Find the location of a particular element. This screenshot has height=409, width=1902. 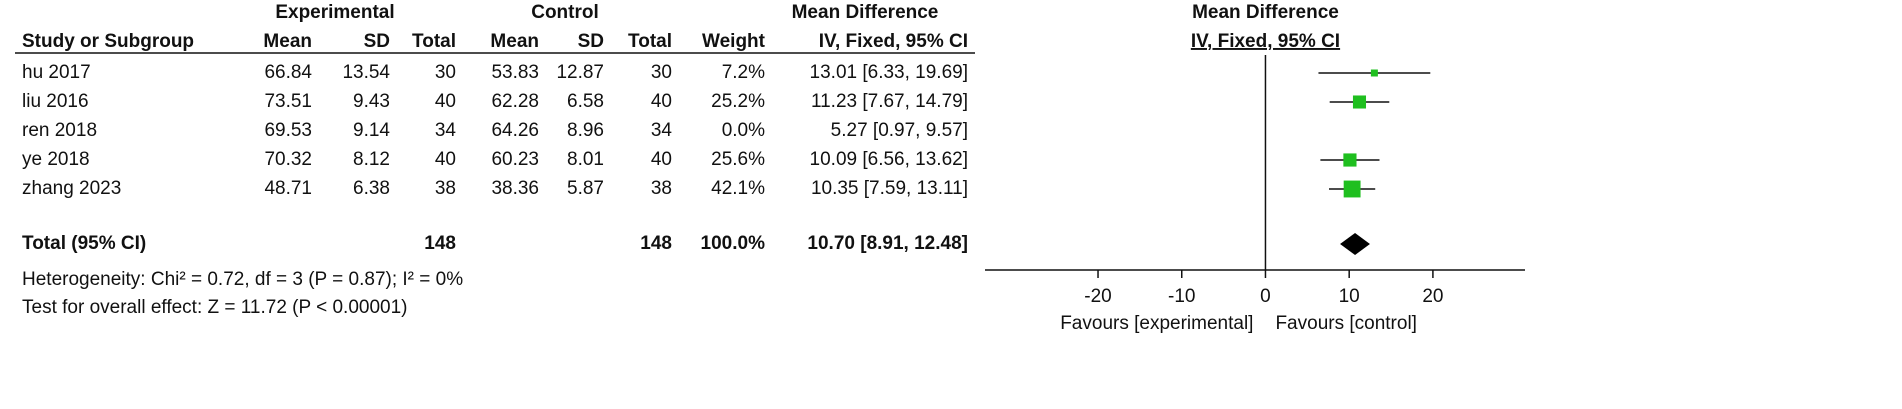

favours-left: Favours [experimental] is located at coordinates (1156, 323).